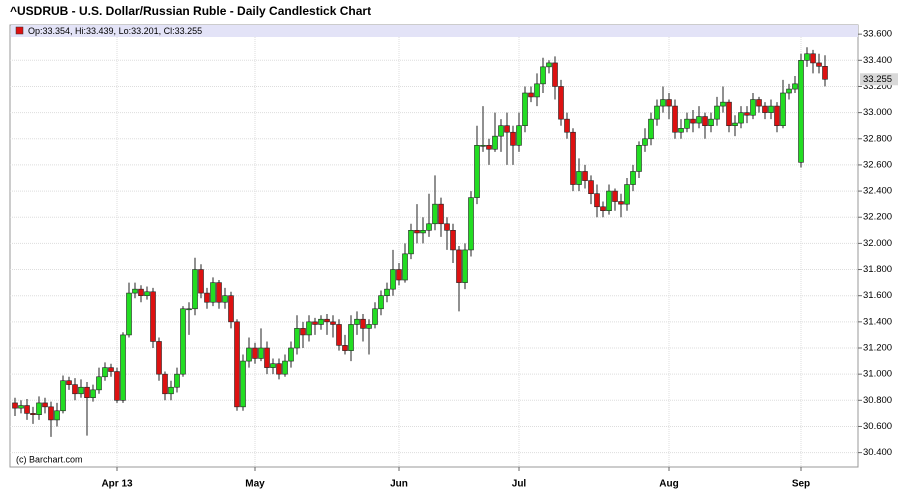 Image resolution: width=901 pixels, height=498 pixels. What do you see at coordinates (877, 191) in the screenshot?
I see `y-tick-label: 32.400` at bounding box center [877, 191].